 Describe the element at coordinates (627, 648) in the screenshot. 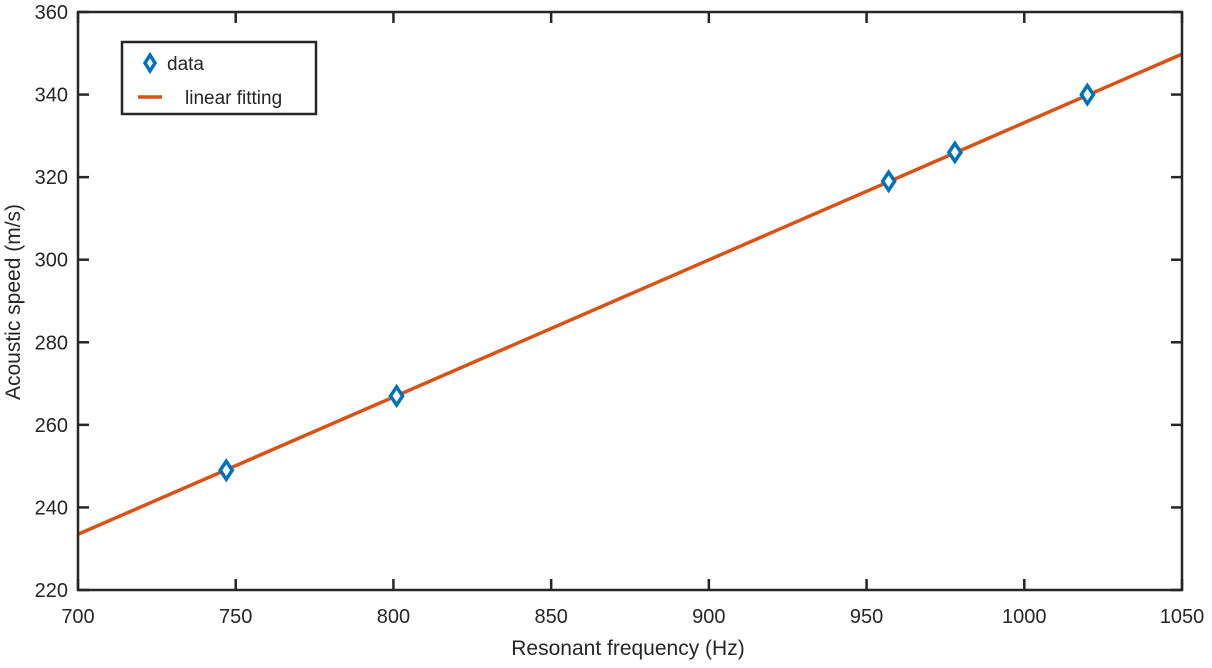

I see `x-axis-label: Resonant frequency (Hz)` at that location.